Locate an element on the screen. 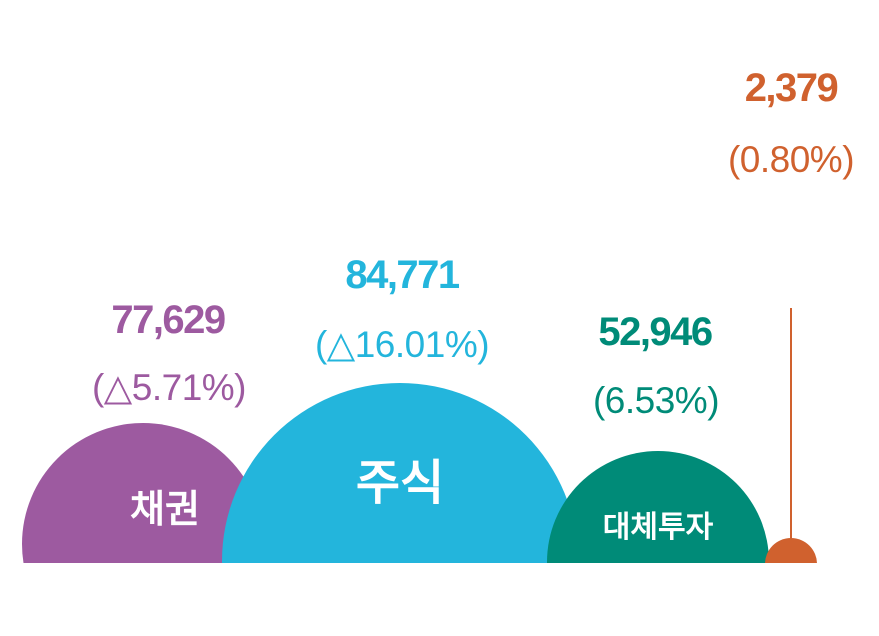  bond-value-label: 77,629 is located at coordinates (168, 320).